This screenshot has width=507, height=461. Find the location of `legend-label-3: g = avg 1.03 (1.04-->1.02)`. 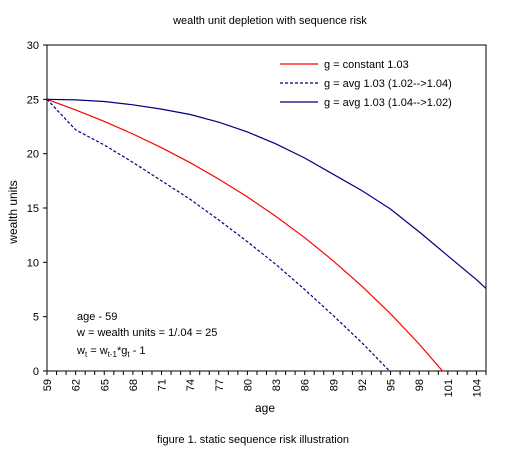

legend-label-3: g = avg 1.03 (1.04-->1.02) is located at coordinates (388, 103).